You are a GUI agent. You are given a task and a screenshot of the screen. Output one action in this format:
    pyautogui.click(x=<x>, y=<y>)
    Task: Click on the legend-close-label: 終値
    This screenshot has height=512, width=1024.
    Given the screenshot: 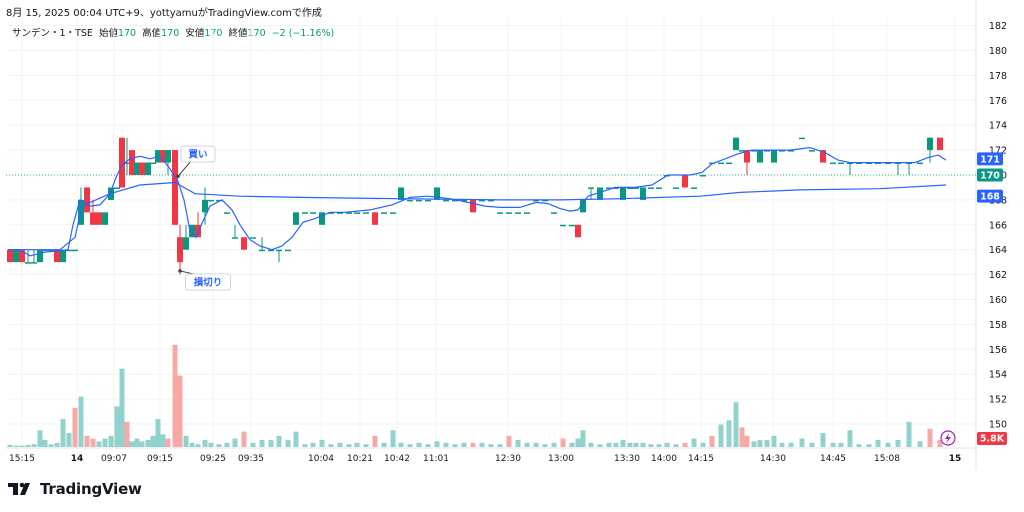 What is the action you would take?
    pyautogui.click(x=238, y=33)
    